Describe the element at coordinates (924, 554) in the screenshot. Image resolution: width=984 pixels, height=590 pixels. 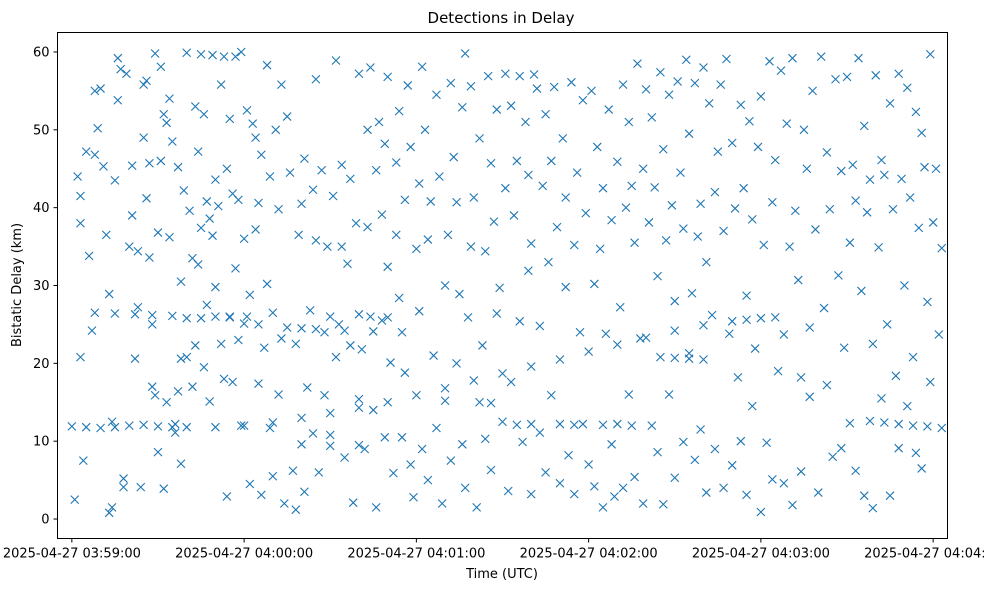
I see `x-tick-label: 2025-04-27 04:04:00` at that location.